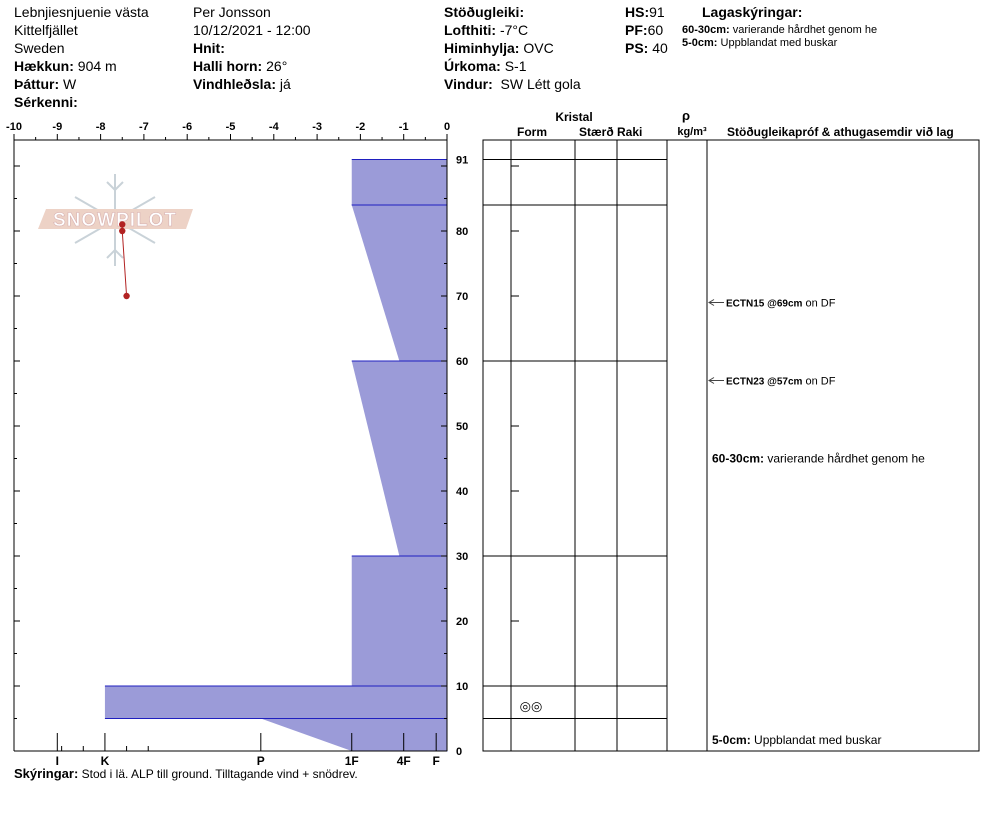 The image size is (994, 840). Describe the element at coordinates (484, 12) in the screenshot. I see `stability-label: Stöðugleiki:` at that location.